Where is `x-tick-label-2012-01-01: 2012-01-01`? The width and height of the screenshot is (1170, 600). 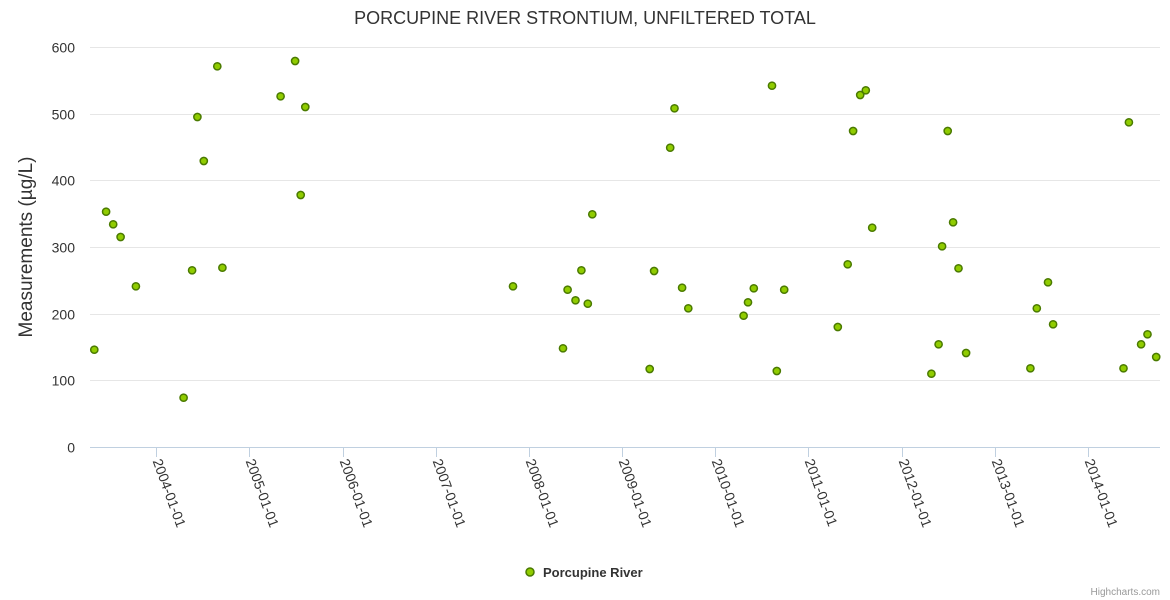
x-tick-label-2012-01-01: 2012-01-01 is located at coordinates (916, 493).